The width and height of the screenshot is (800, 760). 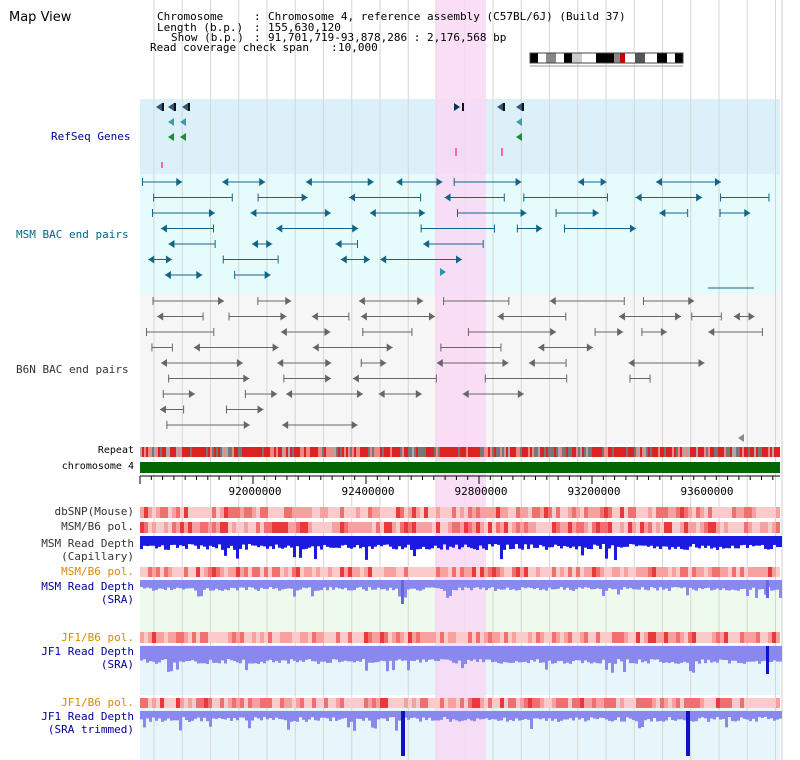 I want to click on msm-depth-sra-label: MSM Read Depth, so click(x=87, y=586).